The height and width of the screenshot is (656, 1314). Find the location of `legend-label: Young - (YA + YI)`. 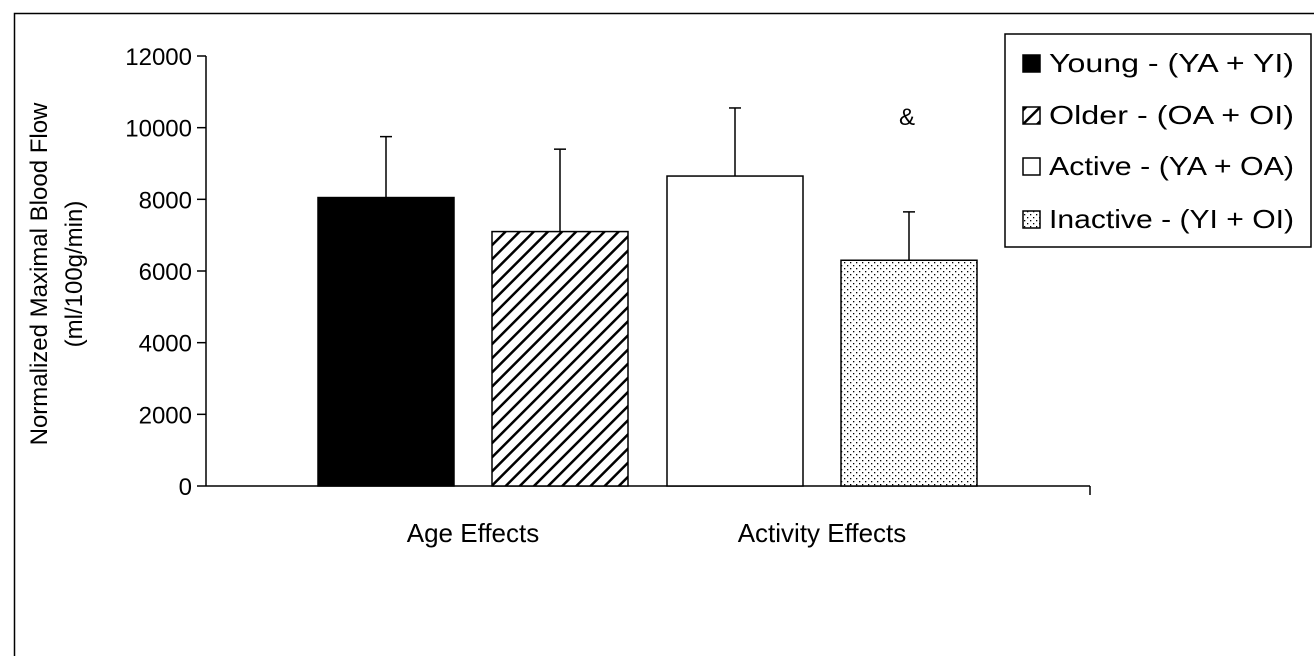

legend-label: Young - (YA + YI) is located at coordinates (1171, 63).